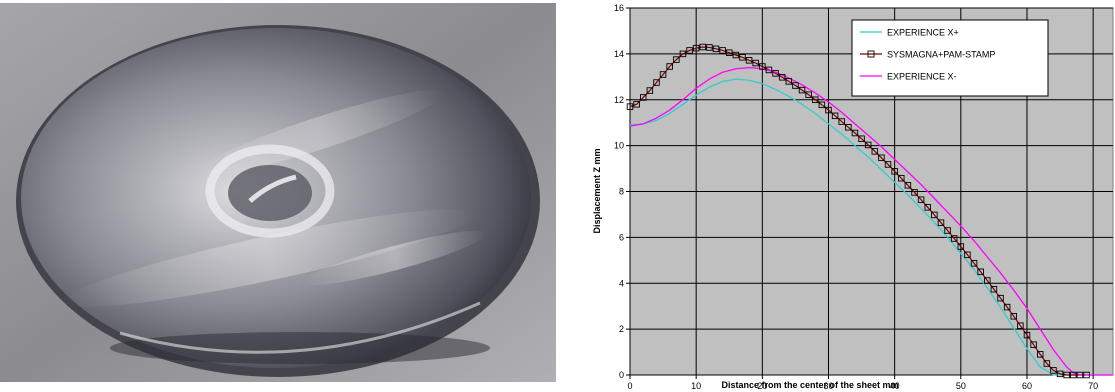 The image size is (1115, 392). What do you see at coordinates (621, 283) in the screenshot?
I see `y-tick-label: 4` at bounding box center [621, 283].